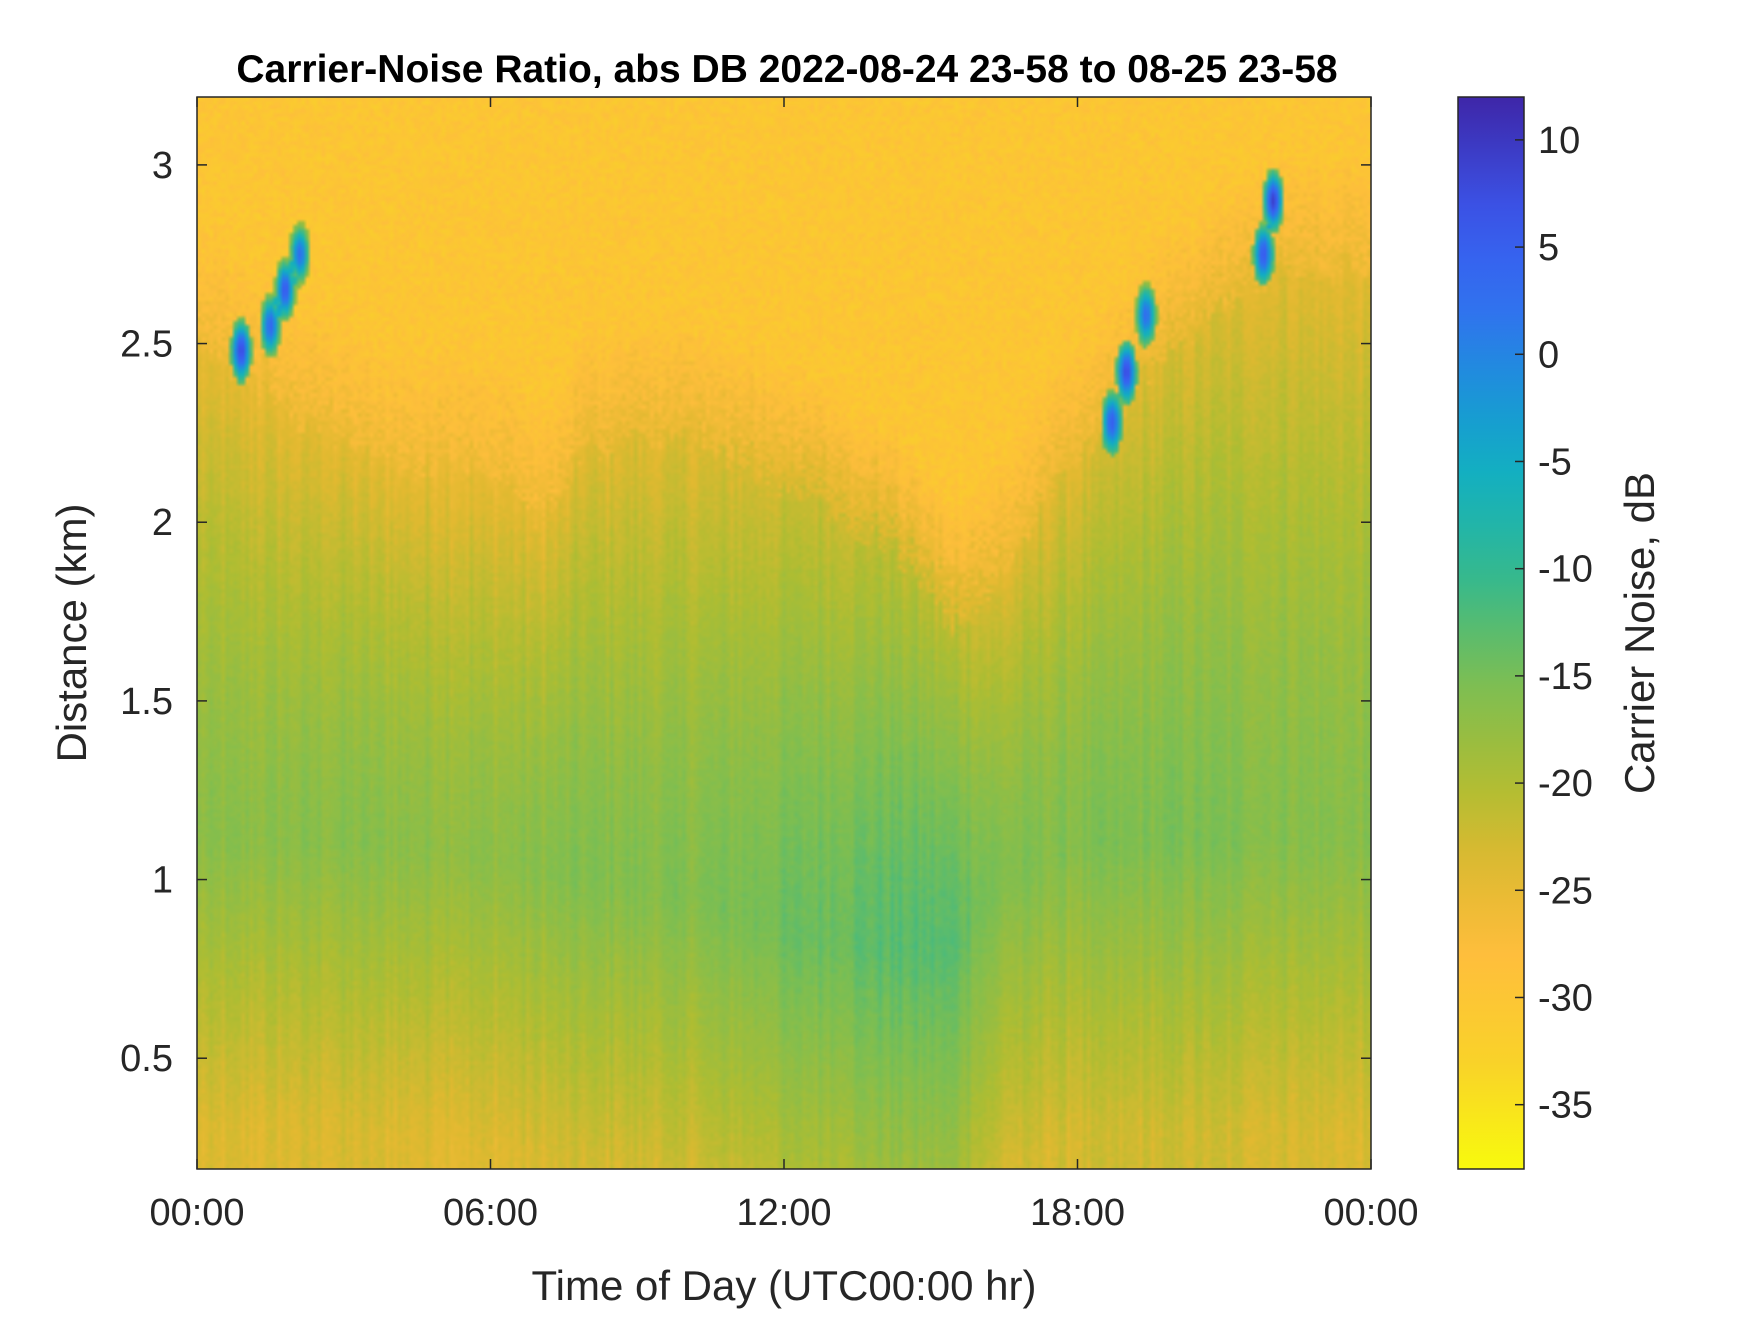 The width and height of the screenshot is (1750, 1318). Describe the element at coordinates (162, 881) in the screenshot. I see `y-tick-label: 1` at that location.